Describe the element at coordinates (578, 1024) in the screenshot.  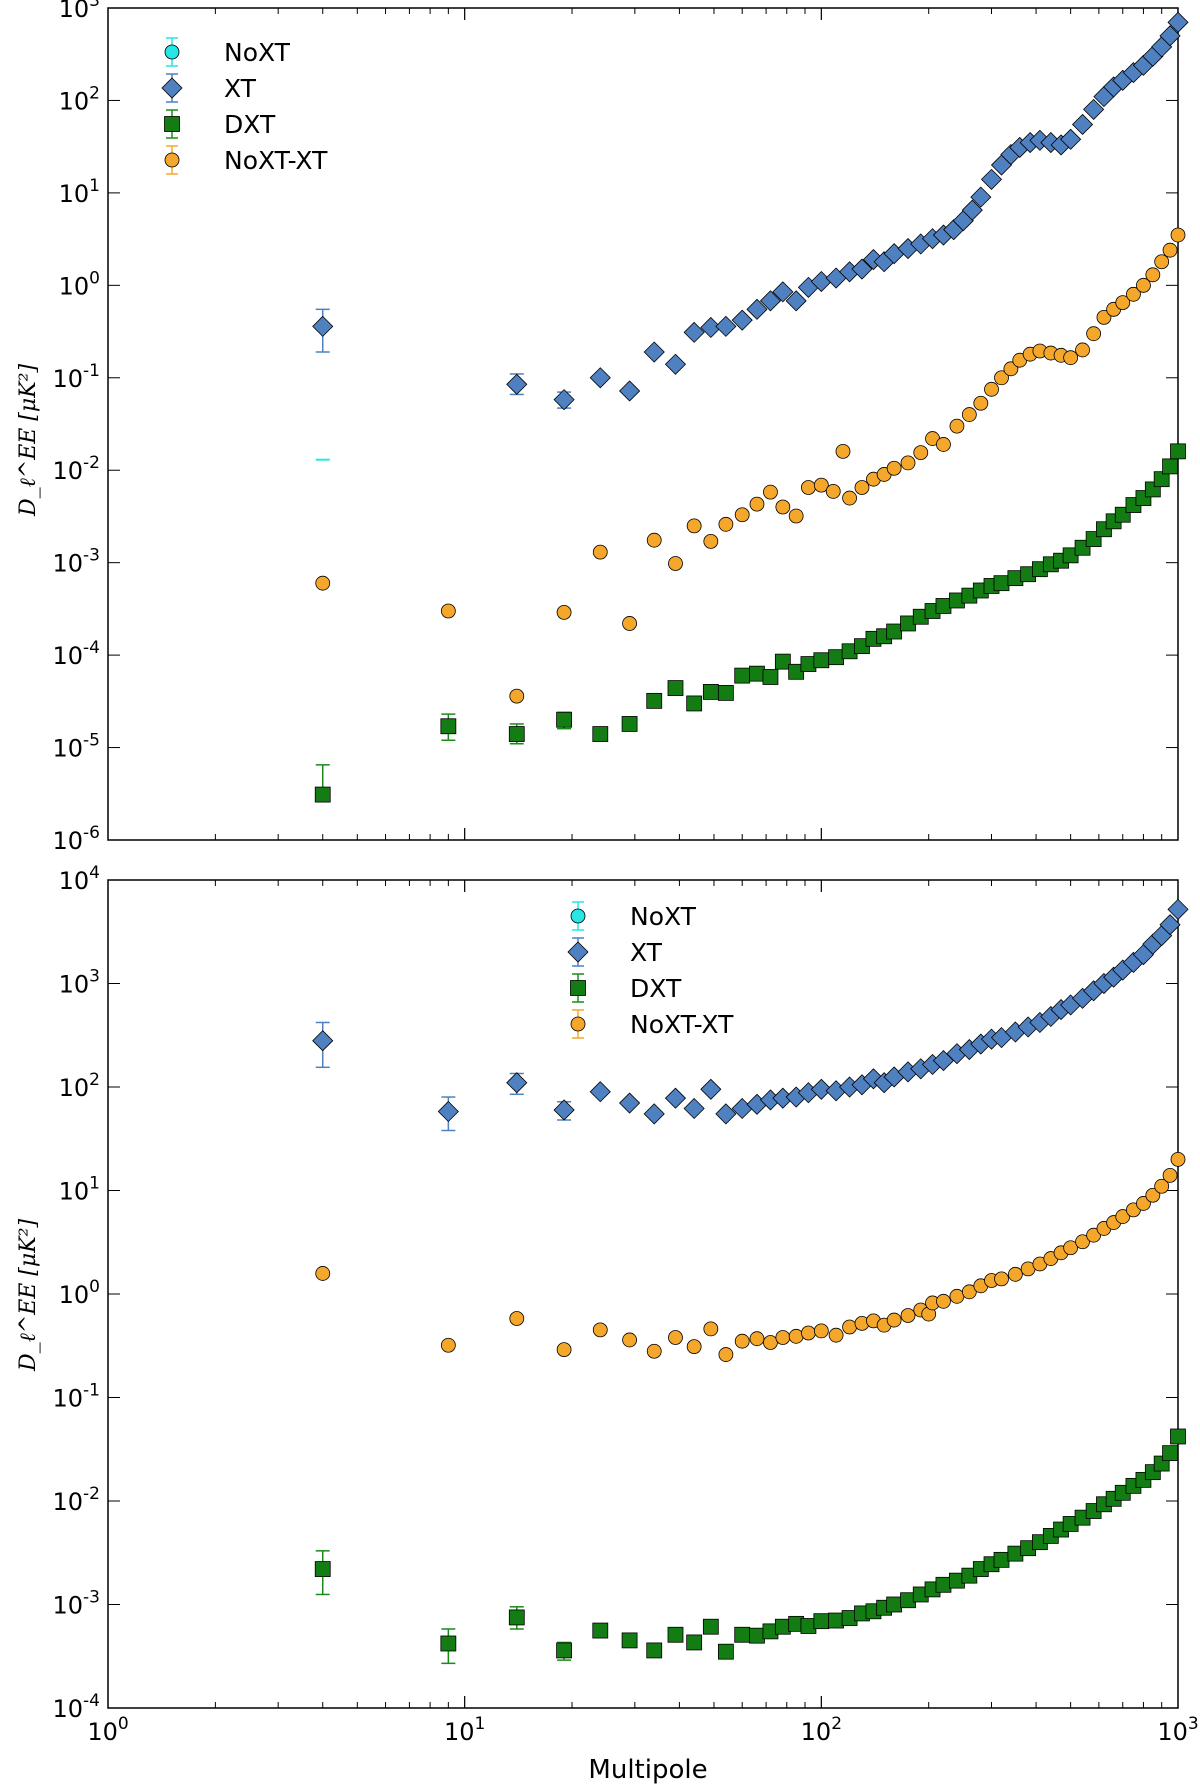
I see `legend-marker-noxt-xt` at that location.